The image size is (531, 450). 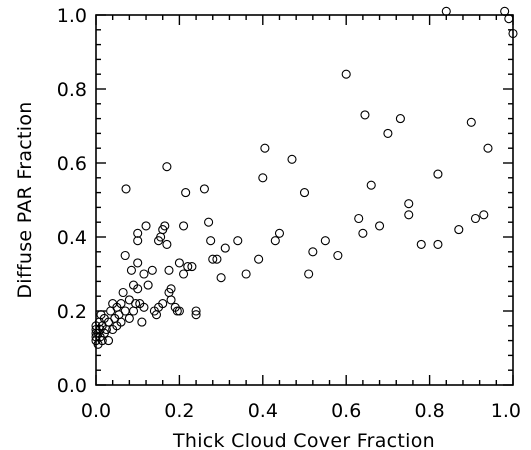 I want to click on x-tick-label: 0.0, so click(x=96, y=411).